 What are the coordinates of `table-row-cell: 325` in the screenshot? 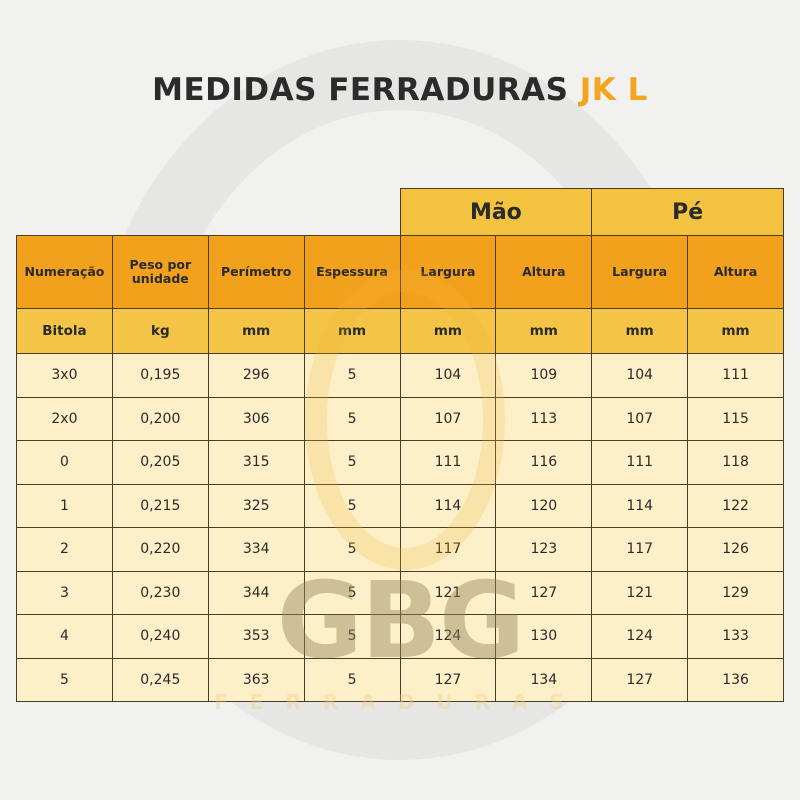 It's located at (256, 505).